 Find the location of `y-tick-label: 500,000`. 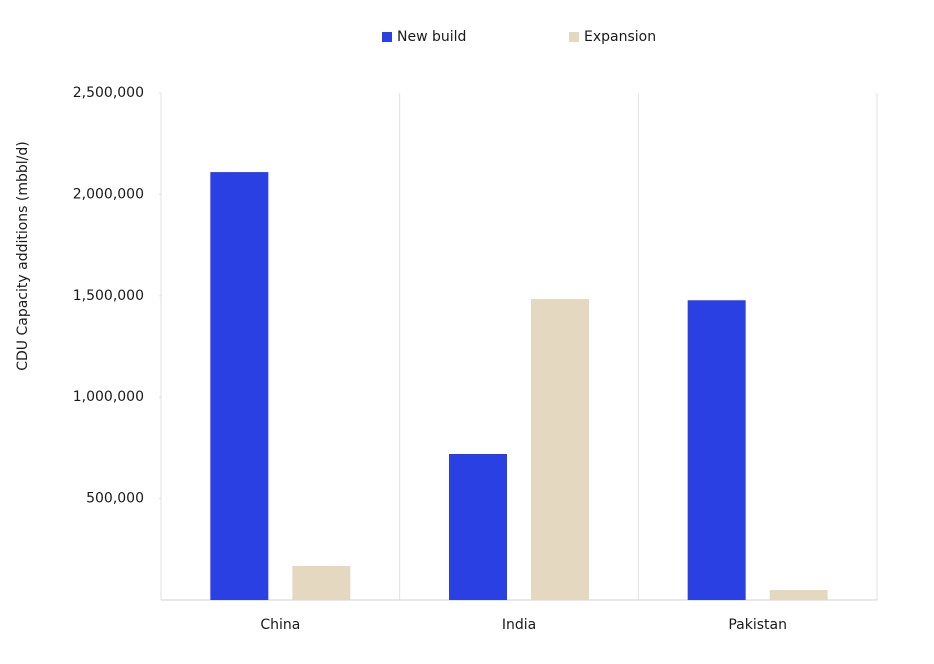

y-tick-label: 500,000 is located at coordinates (115, 499).